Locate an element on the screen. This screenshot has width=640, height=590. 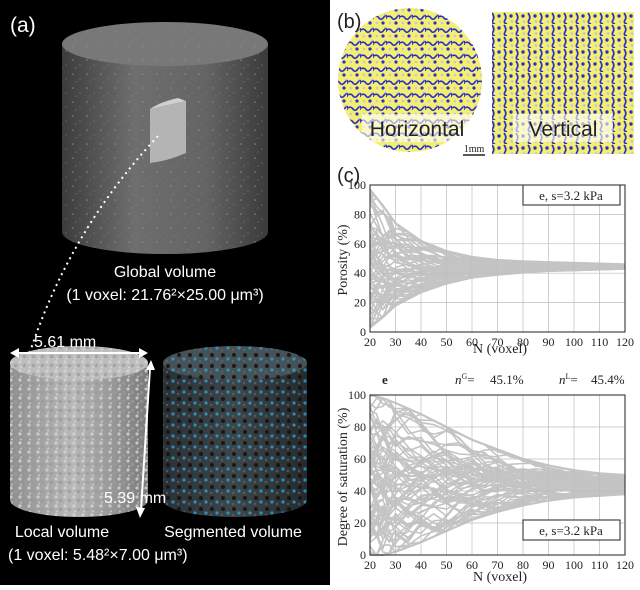
horizontal-caption: Horizontal is located at coordinates (417, 129).